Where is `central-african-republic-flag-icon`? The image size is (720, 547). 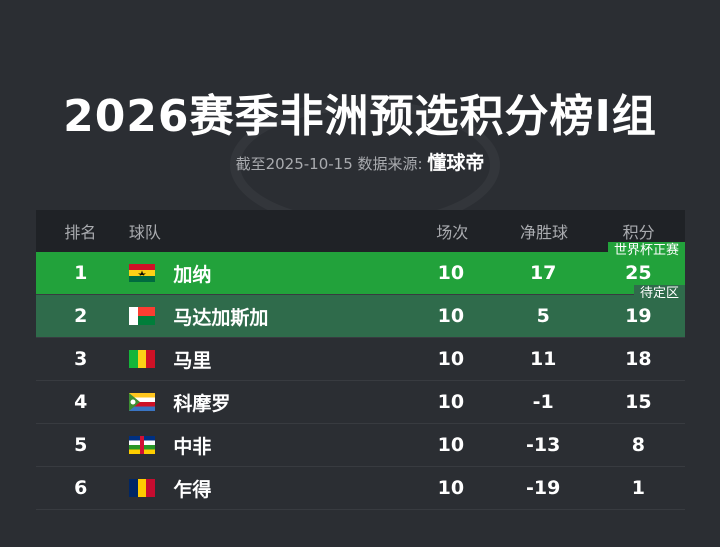
central-african-republic-flag-icon is located at coordinates (142, 445).